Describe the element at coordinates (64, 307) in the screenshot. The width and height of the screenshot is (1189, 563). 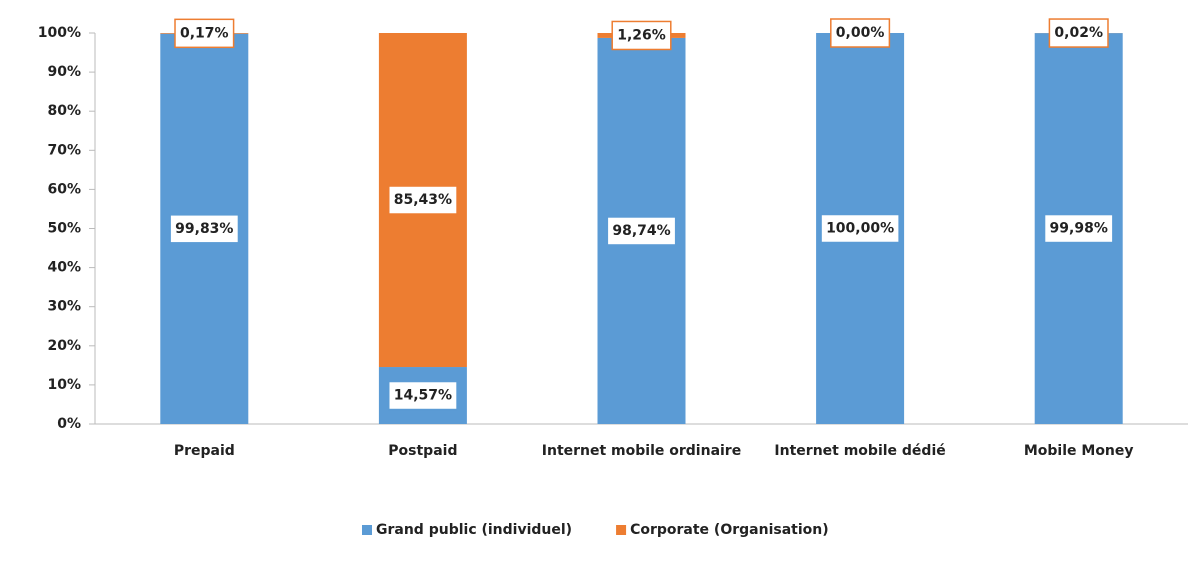
I see `y-tick-label: 30%` at that location.